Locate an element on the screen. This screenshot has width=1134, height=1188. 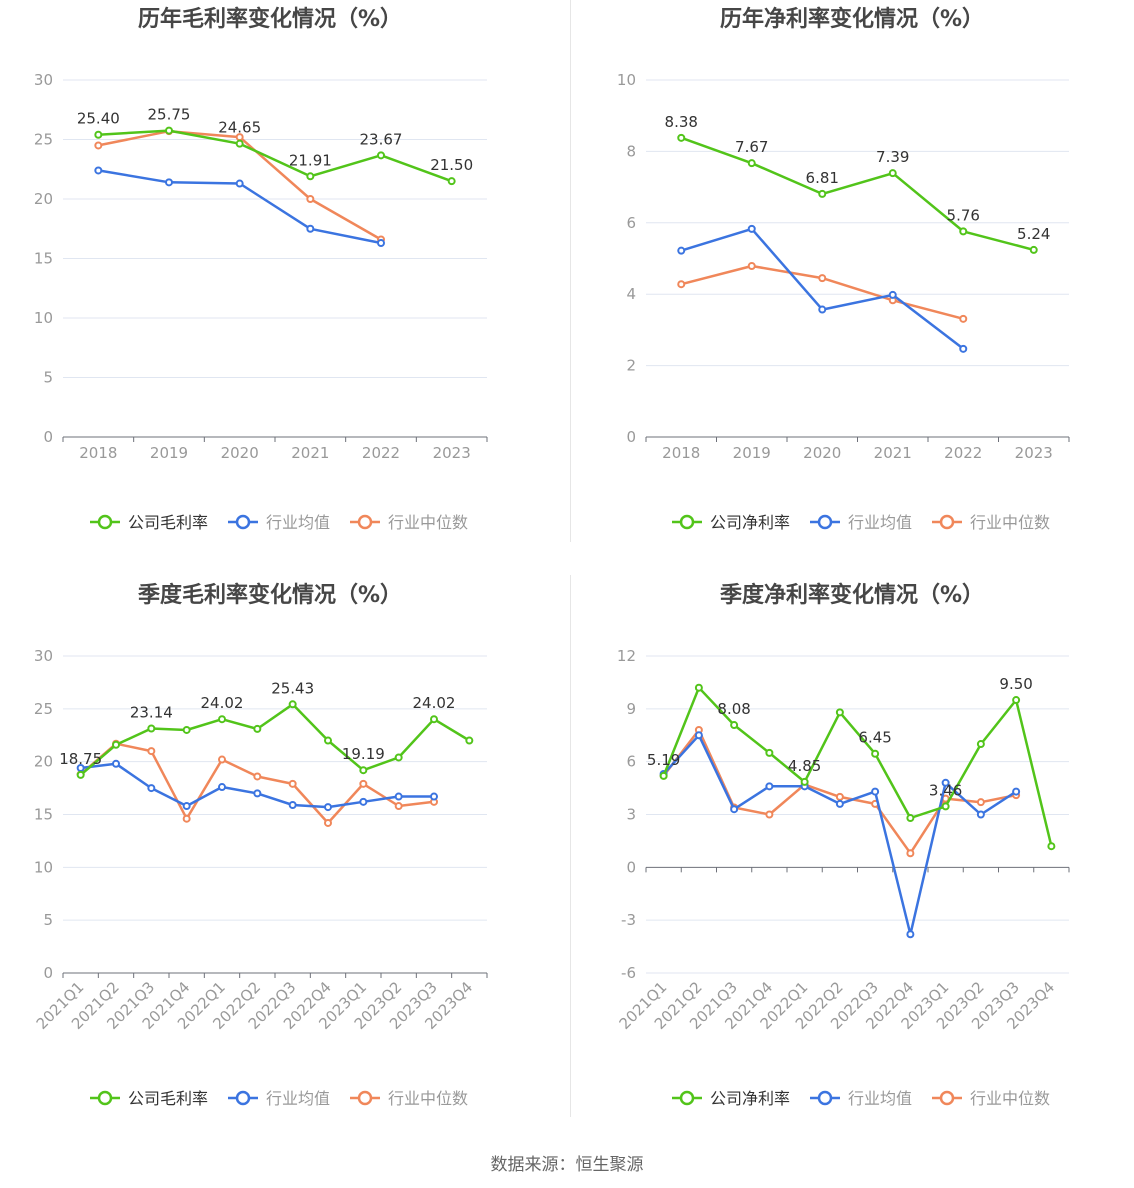
vertical-divider-top is located at coordinates (570, 271).